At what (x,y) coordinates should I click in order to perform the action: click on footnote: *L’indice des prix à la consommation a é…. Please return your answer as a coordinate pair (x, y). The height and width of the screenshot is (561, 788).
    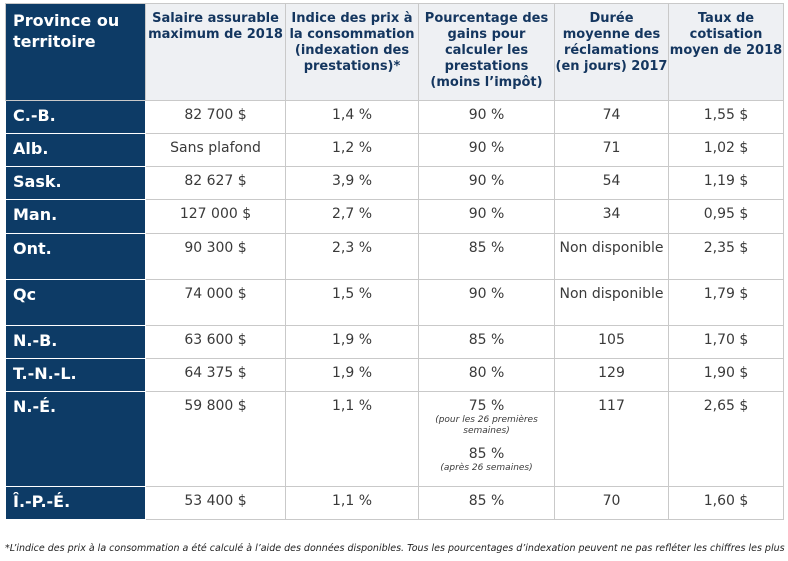
    Looking at the image, I should click on (396, 548).